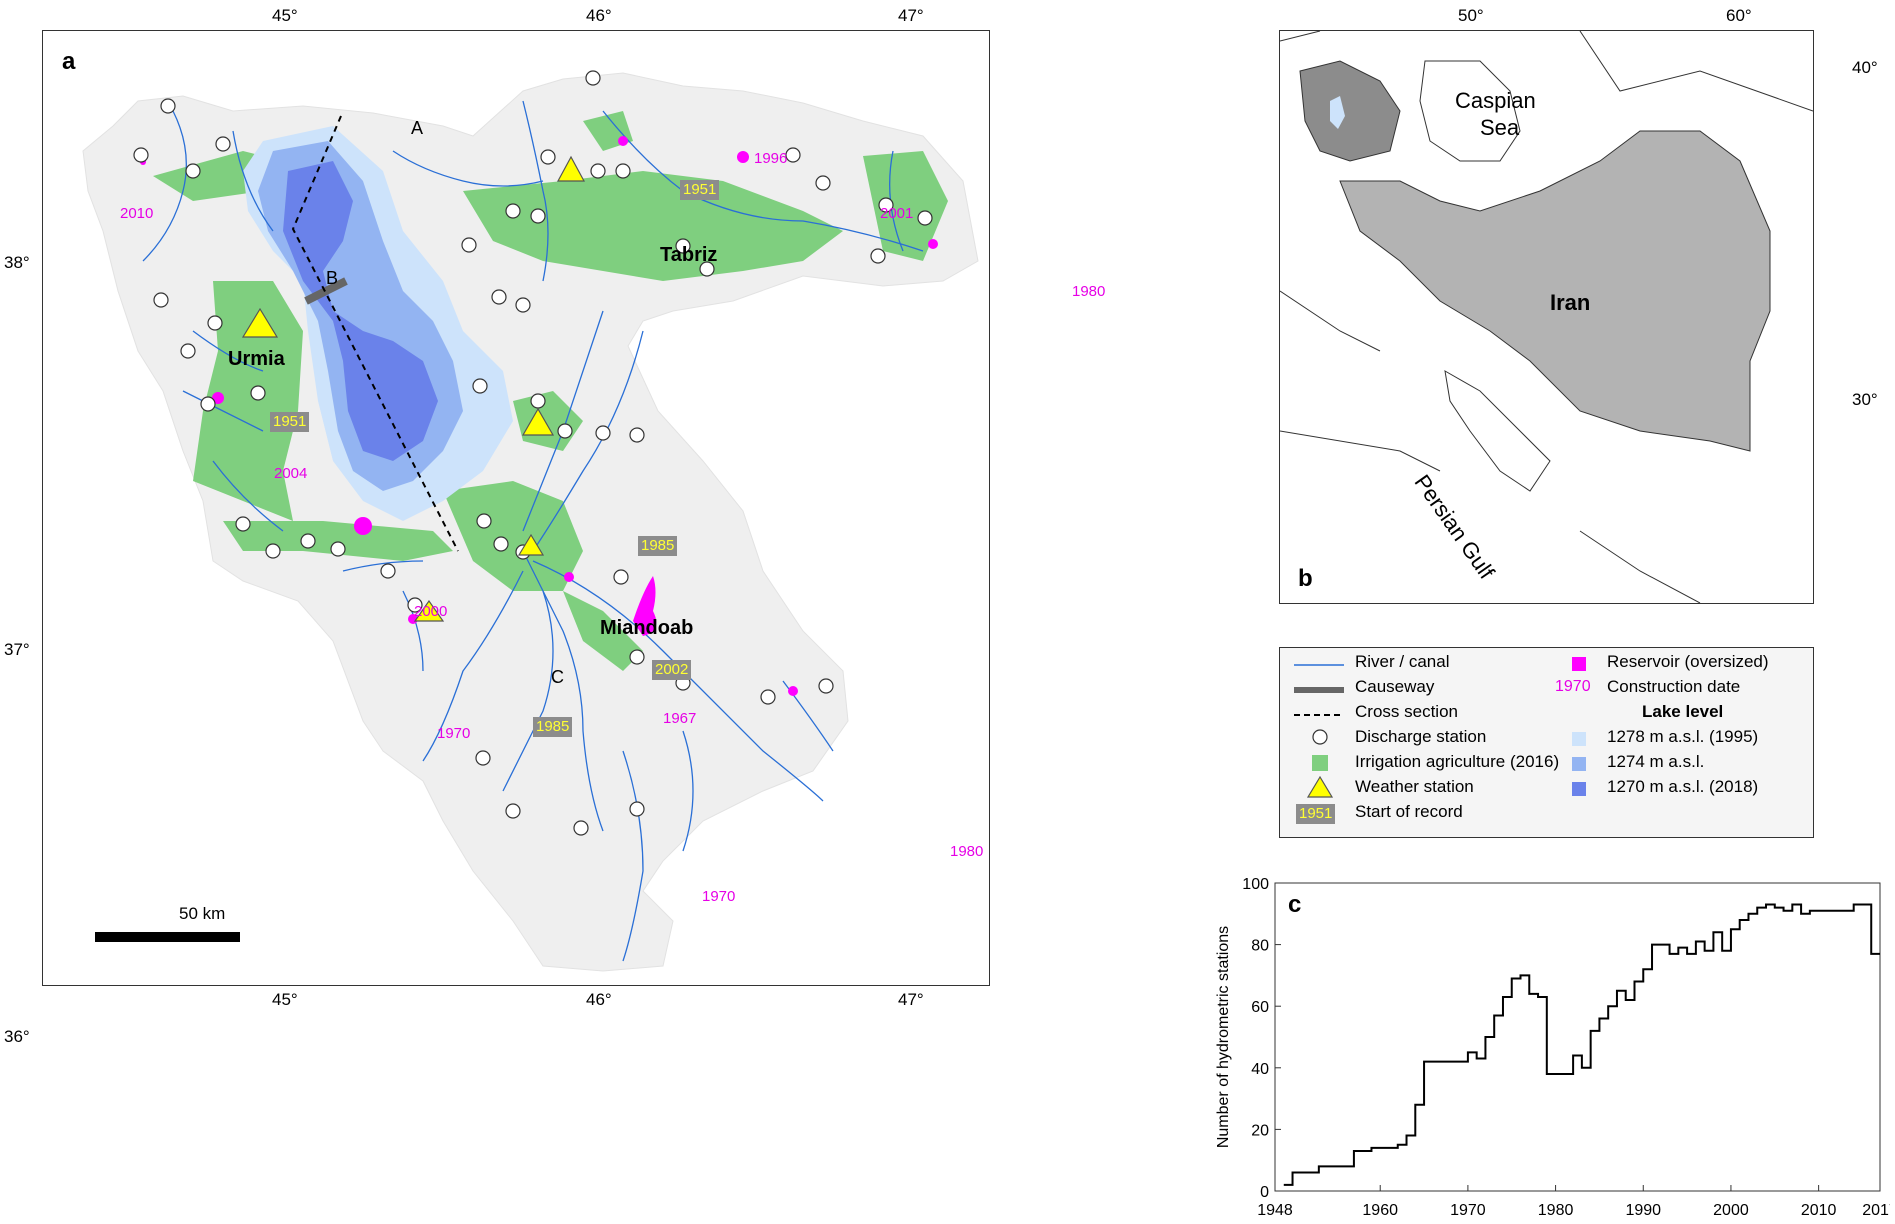 The width and height of the screenshot is (1895, 1224). What do you see at coordinates (911, 15) in the screenshot?
I see `lon-tick-47: 47°` at bounding box center [911, 15].